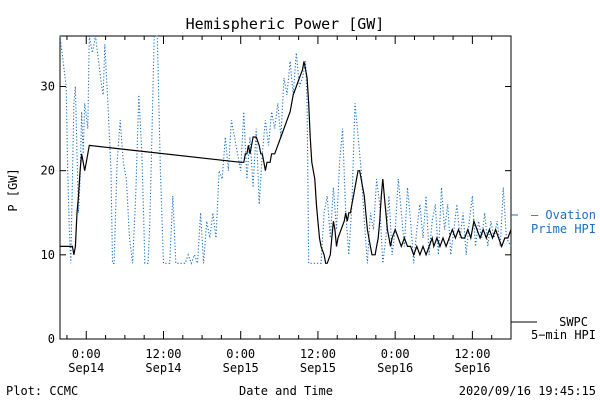  Describe the element at coordinates (13, 189) in the screenshot. I see `y-axis-label: P [GW]` at that location.